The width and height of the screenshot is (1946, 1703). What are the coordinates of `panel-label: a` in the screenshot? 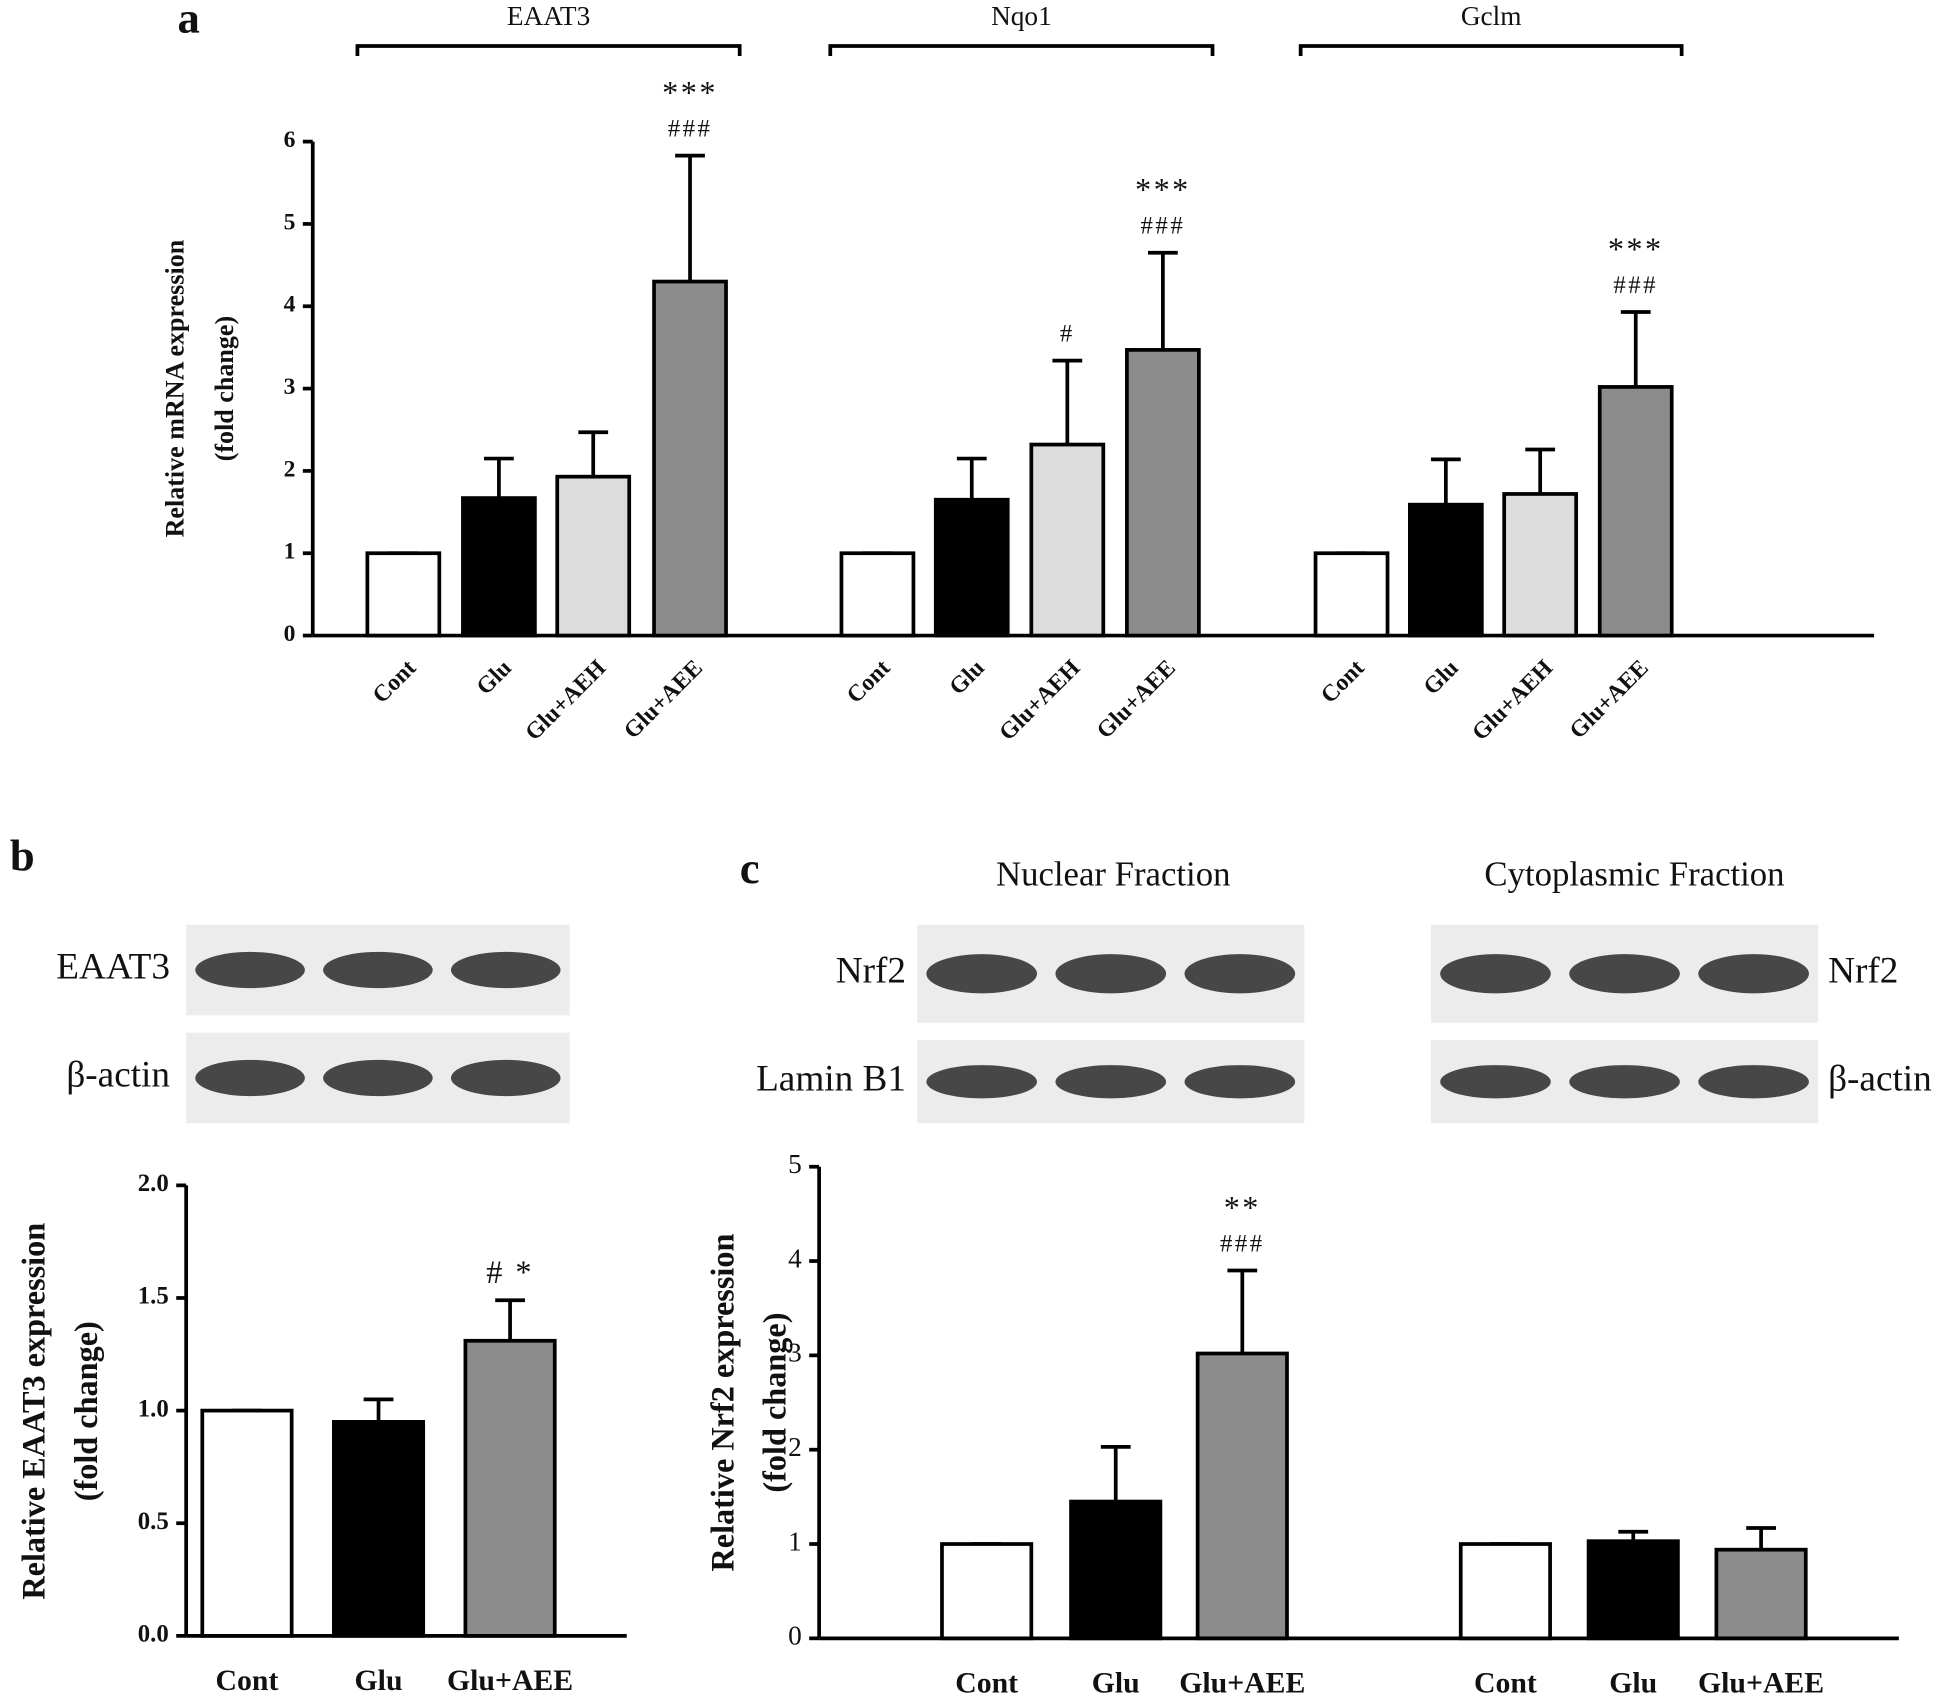 It's located at (188, 21).